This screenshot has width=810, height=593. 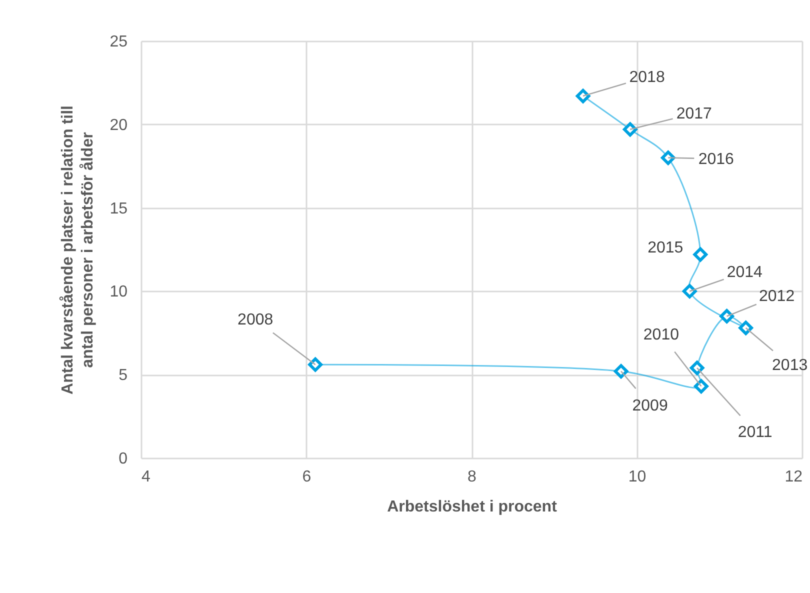 I want to click on x-axis-title: Arbetslöshet i procent, so click(x=472, y=507).